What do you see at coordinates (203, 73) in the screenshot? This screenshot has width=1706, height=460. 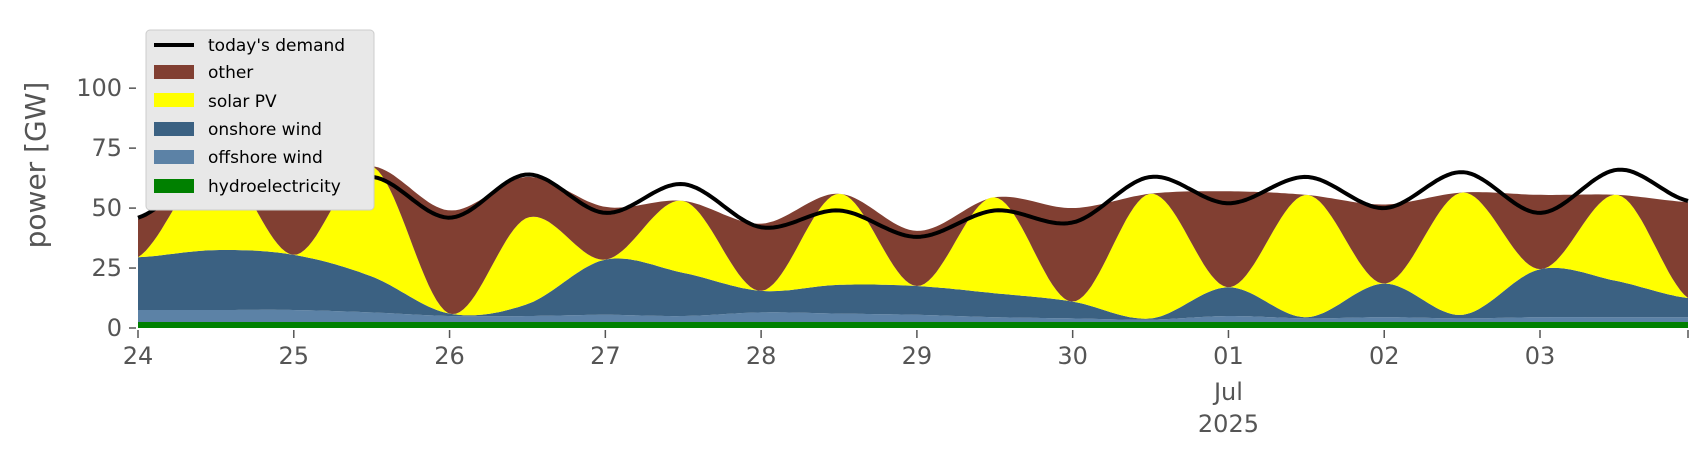 I see `legend-item-other: other` at bounding box center [203, 73].